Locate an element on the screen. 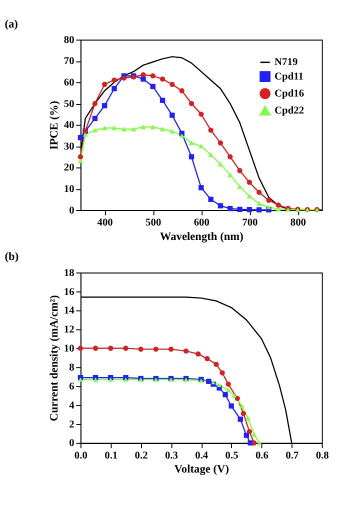  legend-label: Cpd11 is located at coordinates (289, 76).